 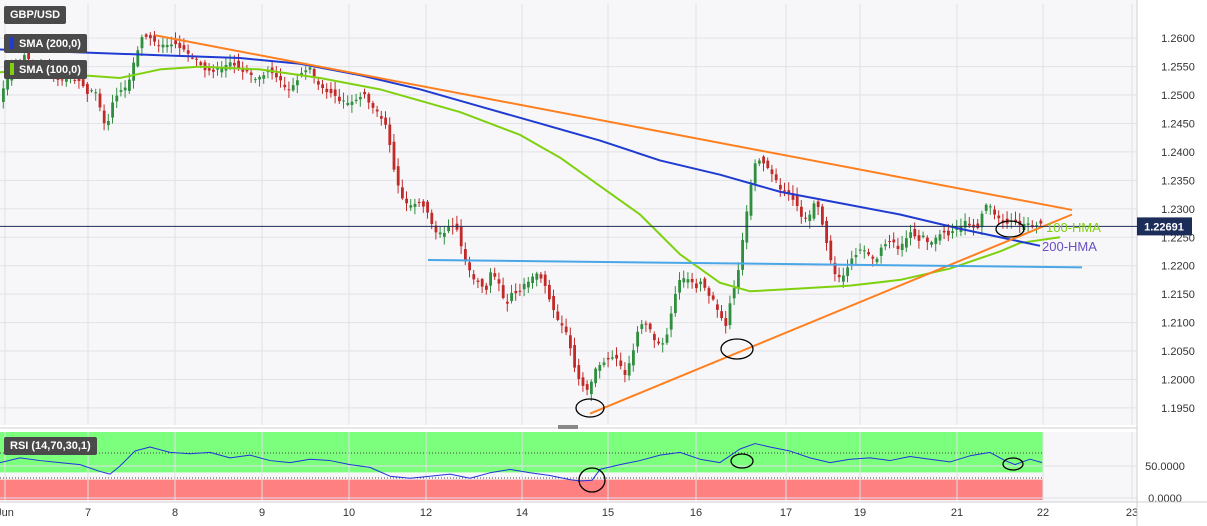 What do you see at coordinates (521, 462) in the screenshot?
I see `rsi-line` at bounding box center [521, 462].